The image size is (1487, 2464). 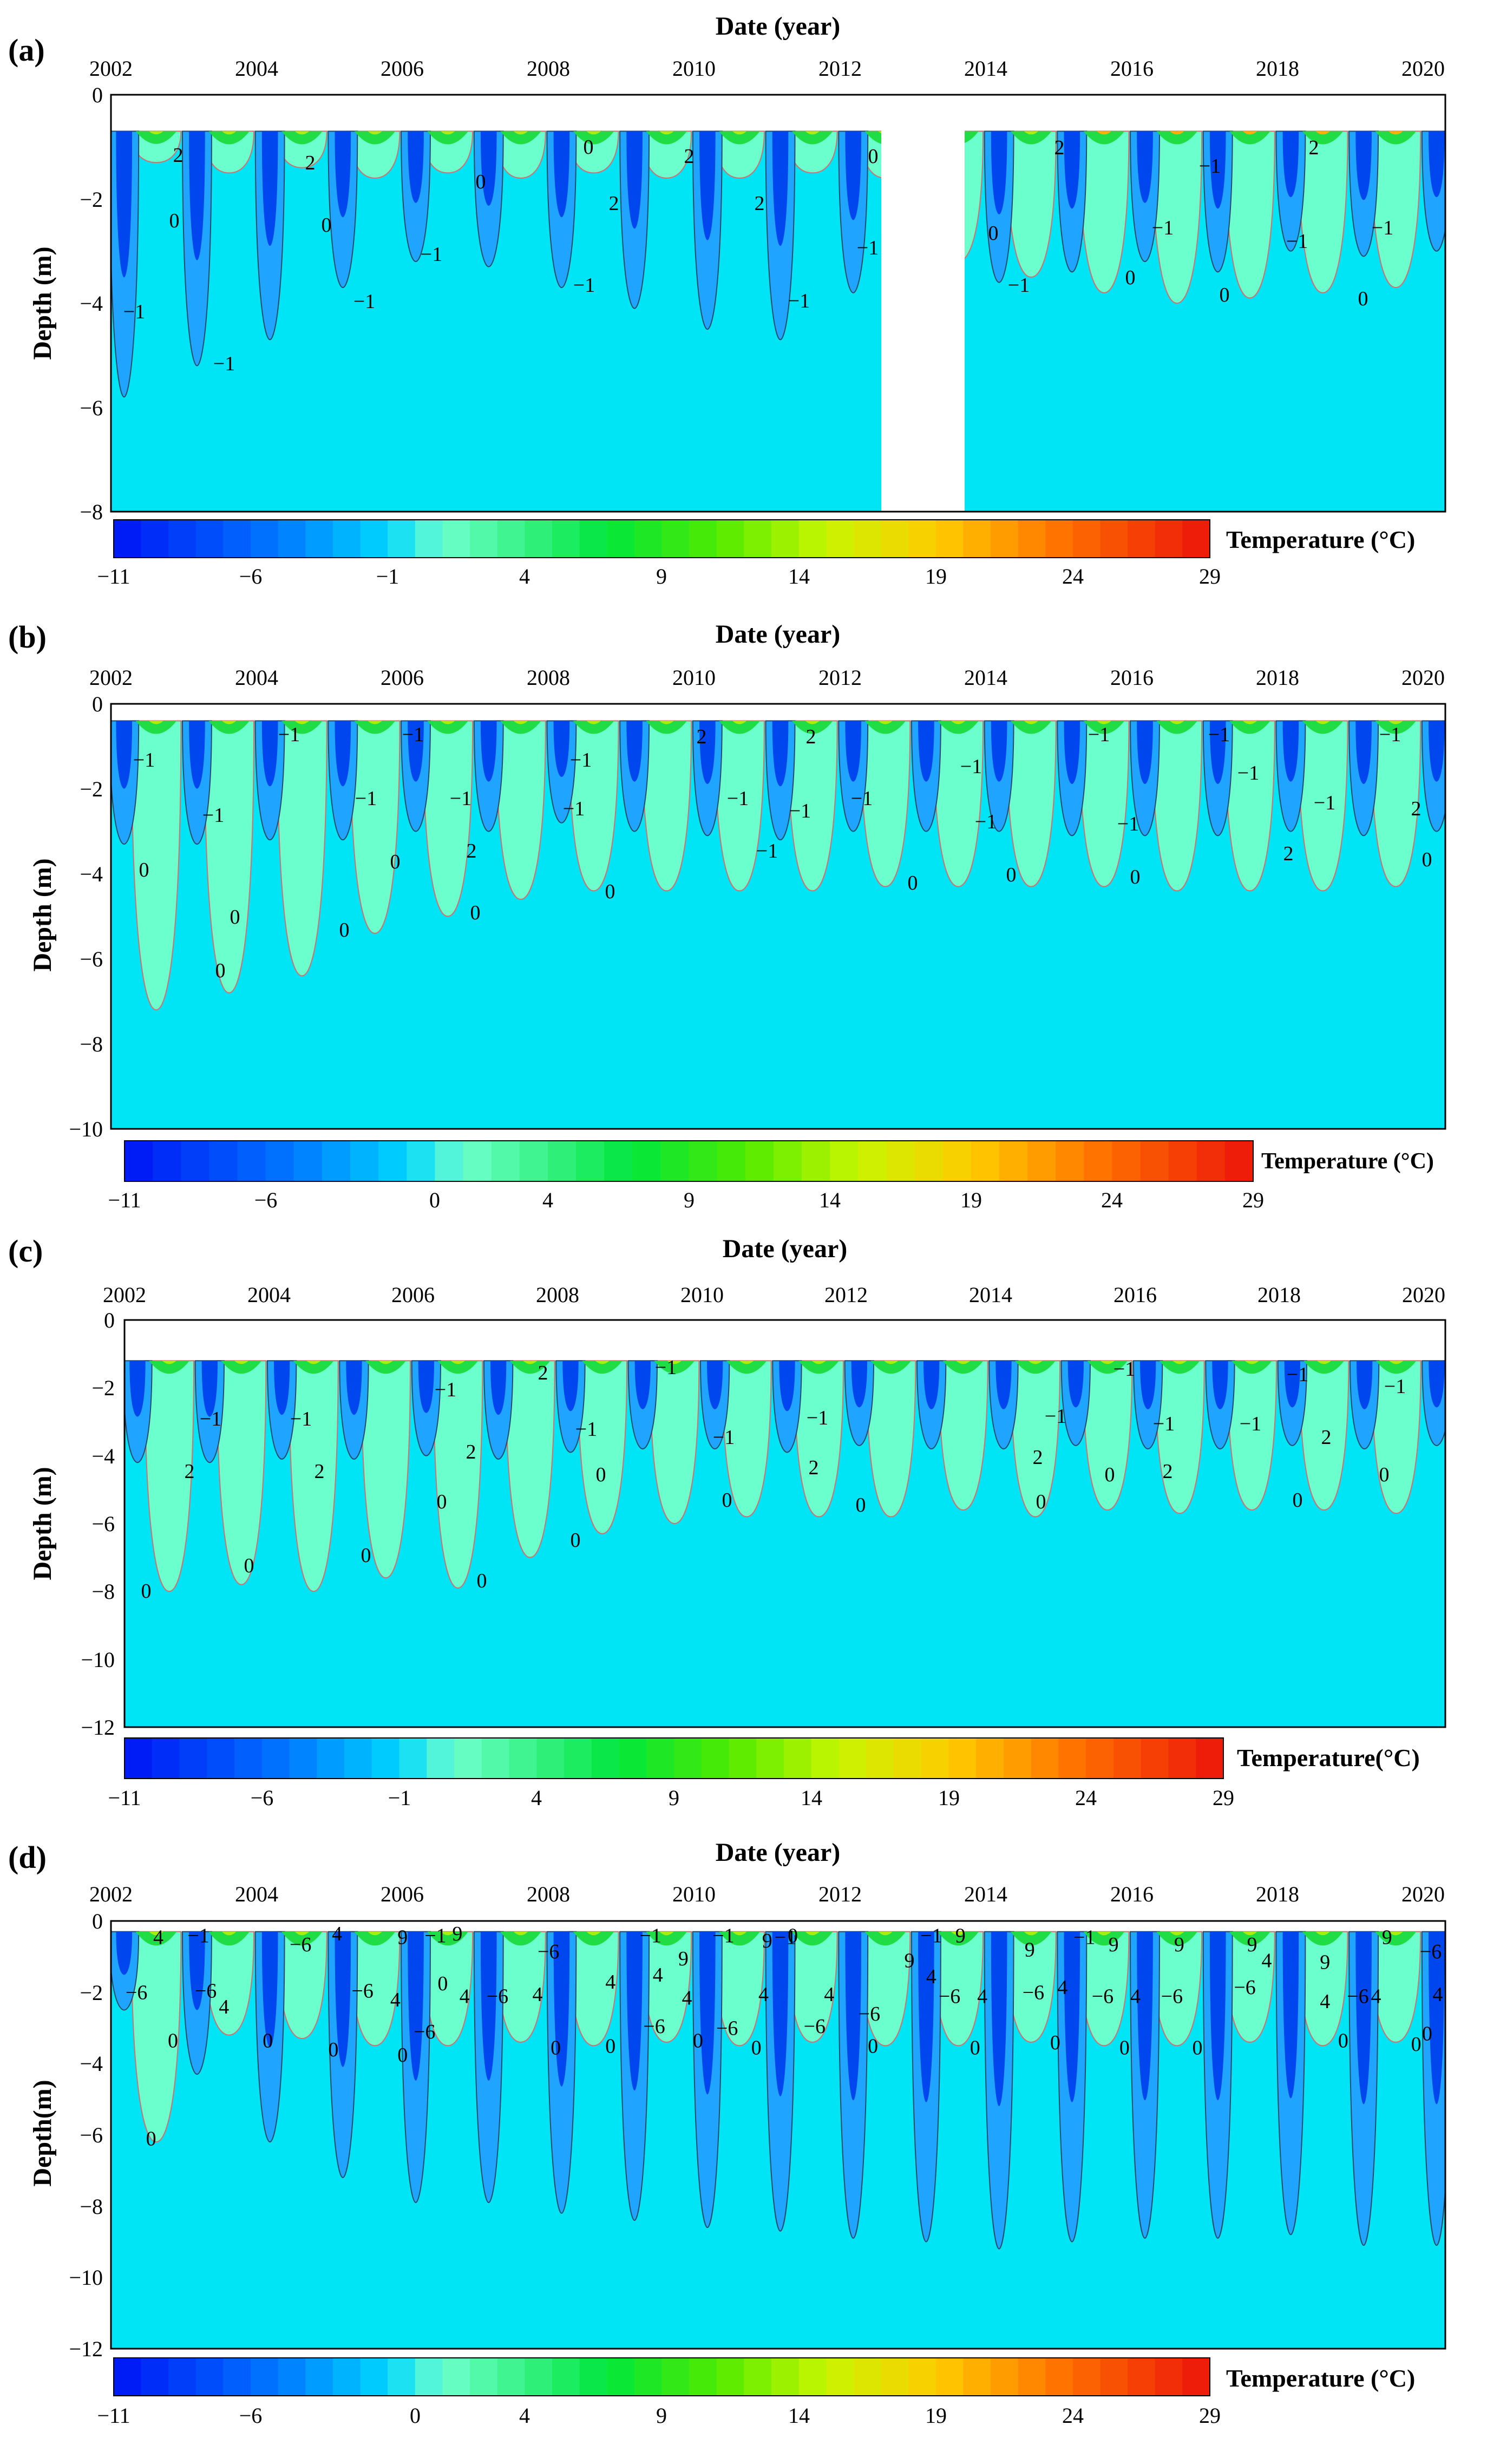 What do you see at coordinates (178, 155) in the screenshot?
I see `panel-a-contour-label: 2` at bounding box center [178, 155].